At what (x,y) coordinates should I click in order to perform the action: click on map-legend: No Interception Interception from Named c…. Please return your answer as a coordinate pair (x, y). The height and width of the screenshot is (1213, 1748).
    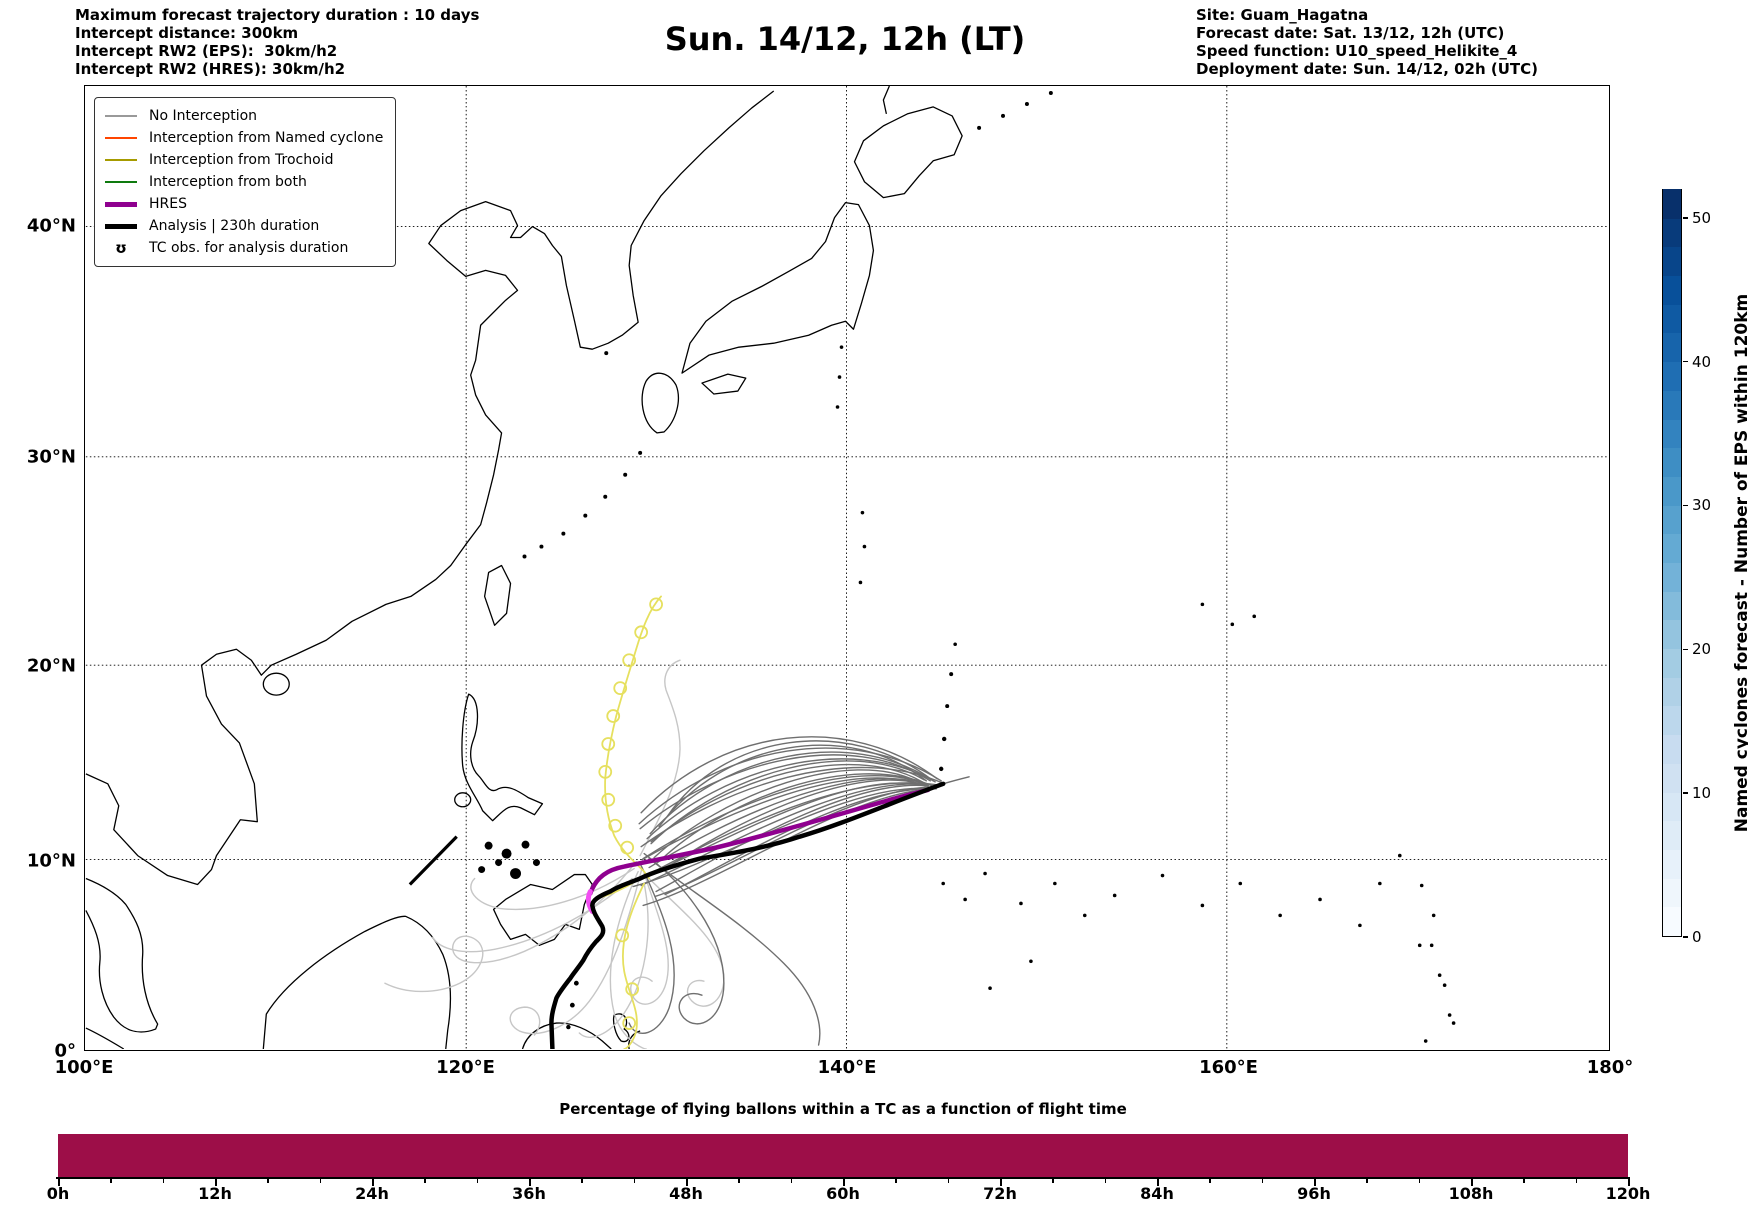
    Looking at the image, I should click on (245, 182).